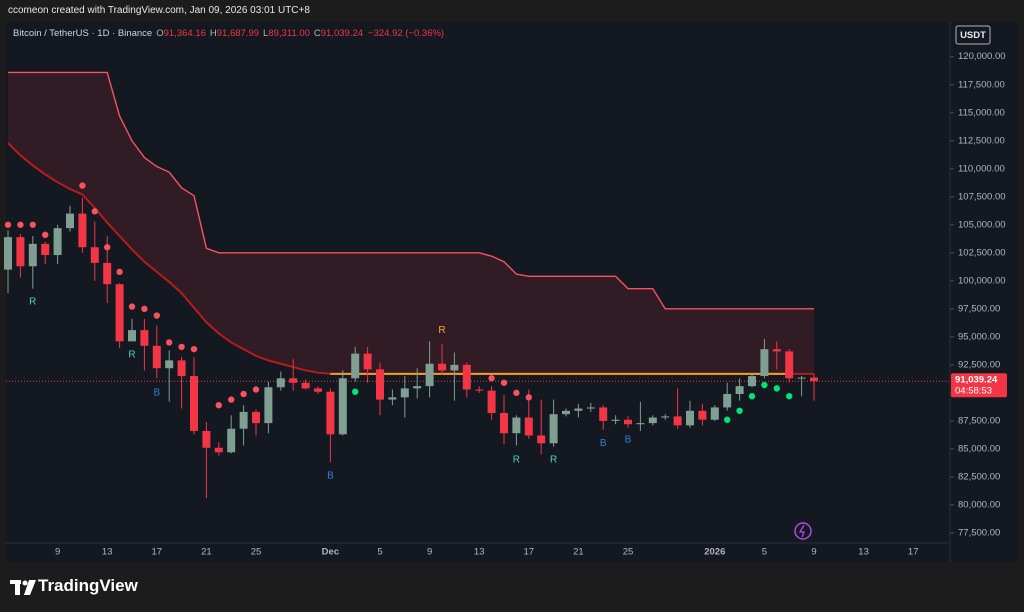  What do you see at coordinates (981, 112) in the screenshot?
I see `y-tick-label: 115,000.00` at bounding box center [981, 112].